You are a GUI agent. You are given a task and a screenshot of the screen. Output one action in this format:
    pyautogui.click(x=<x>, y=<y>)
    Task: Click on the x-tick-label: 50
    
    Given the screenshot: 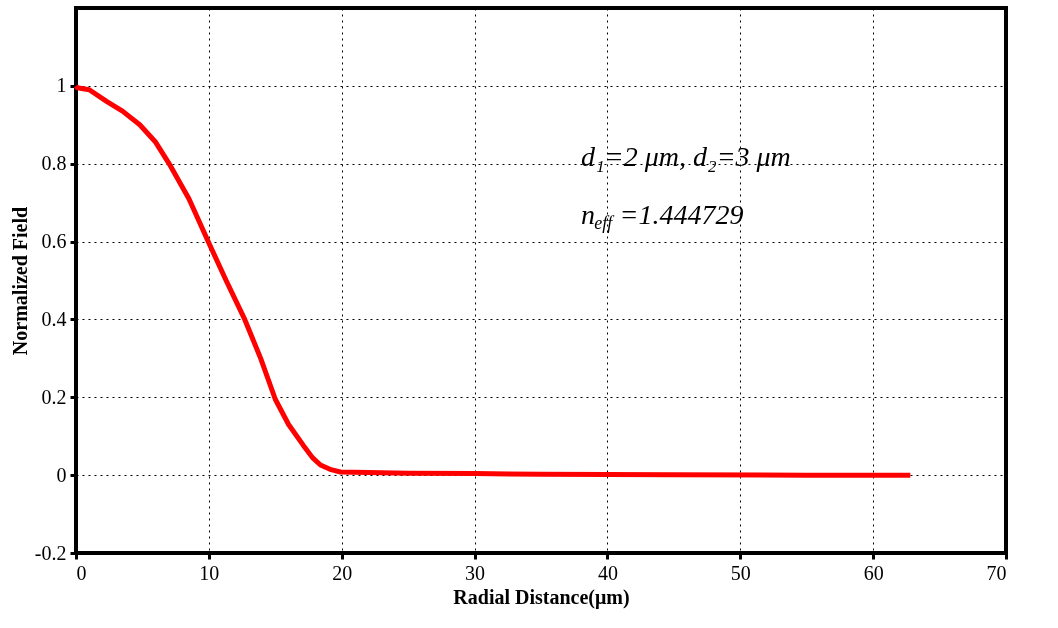 What is the action you would take?
    pyautogui.click(x=740, y=572)
    